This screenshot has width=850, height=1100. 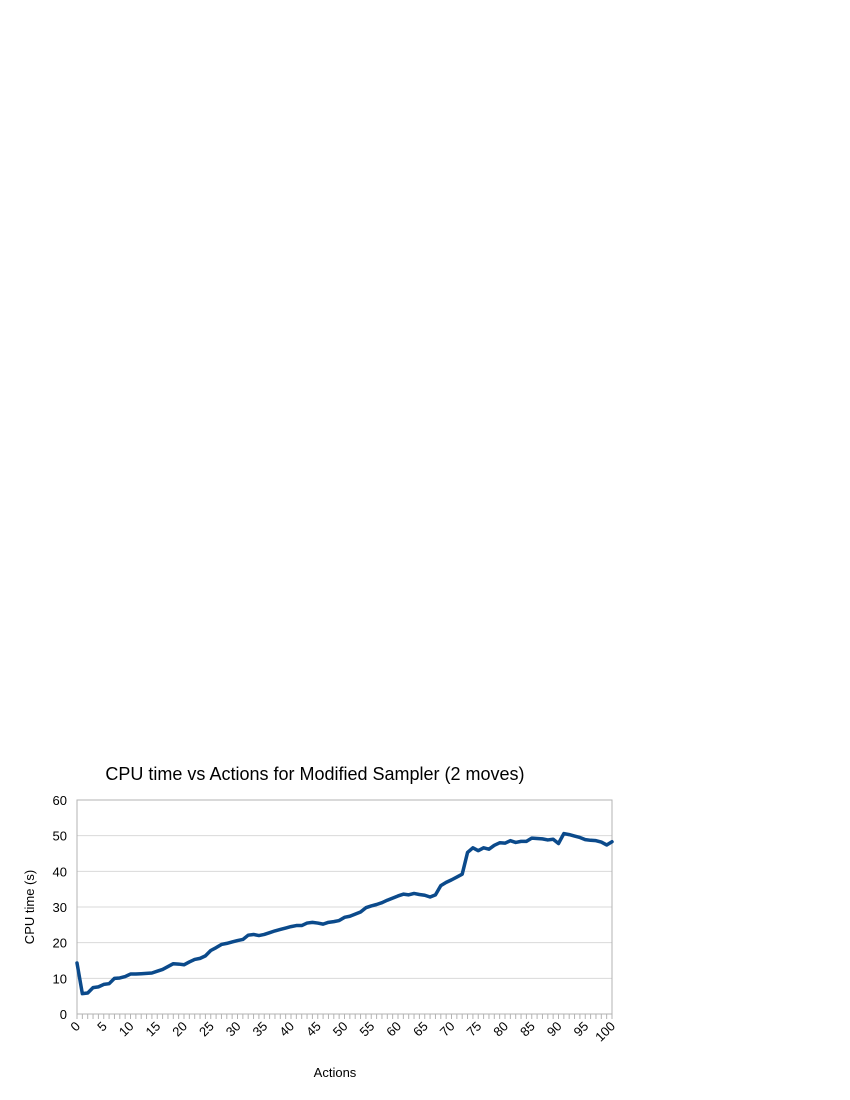 I want to click on y-tick-label: 50, so click(x=60, y=836).